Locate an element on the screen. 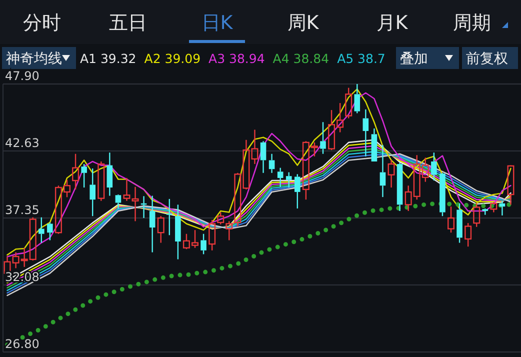 The width and height of the screenshot is (521, 357). annotation: 分时 is located at coordinates (42, 23).